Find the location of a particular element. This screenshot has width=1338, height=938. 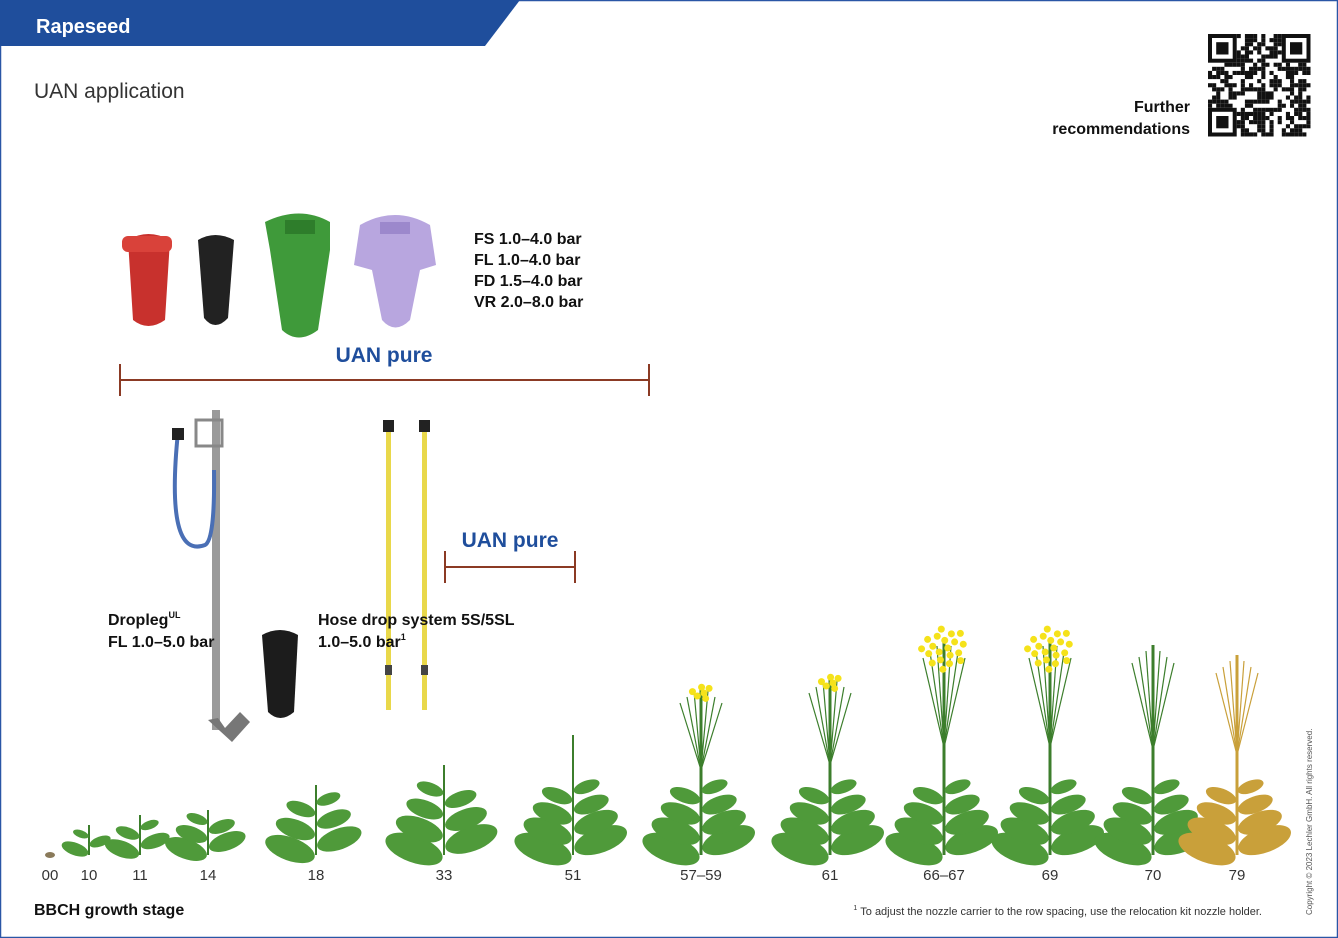

stage-label: 79 is located at coordinates (1237, 875).